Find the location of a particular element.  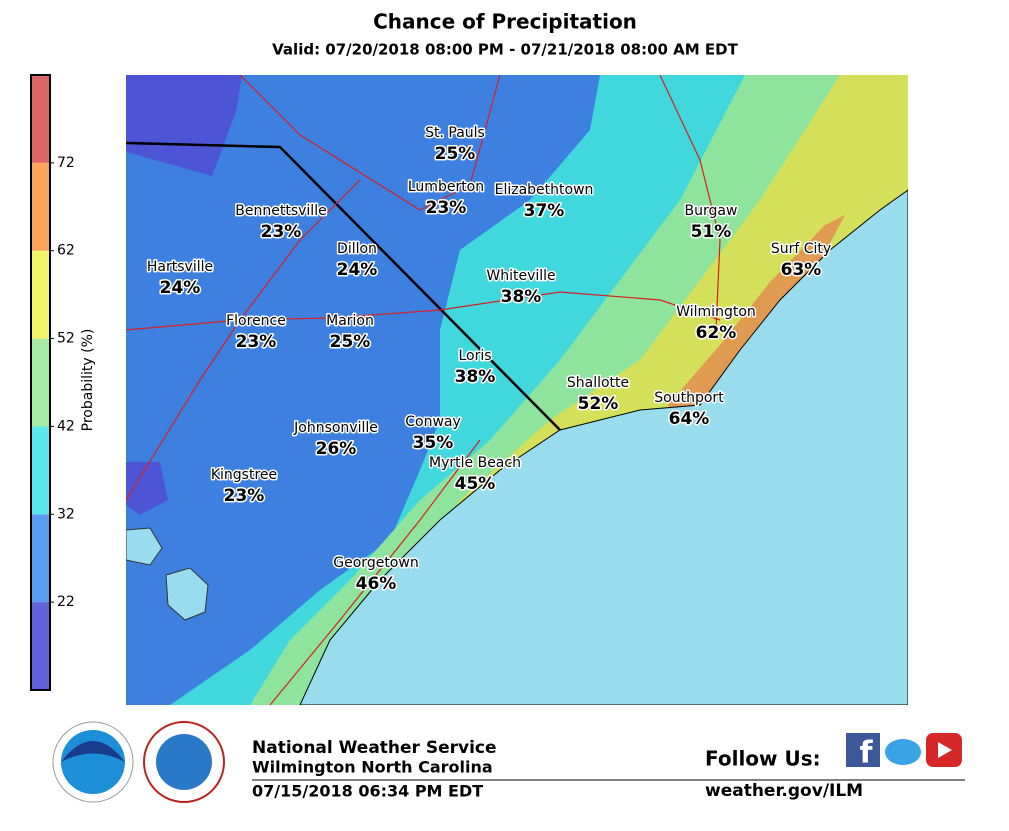

city-name: Johnsonville is located at coordinates (335, 428).